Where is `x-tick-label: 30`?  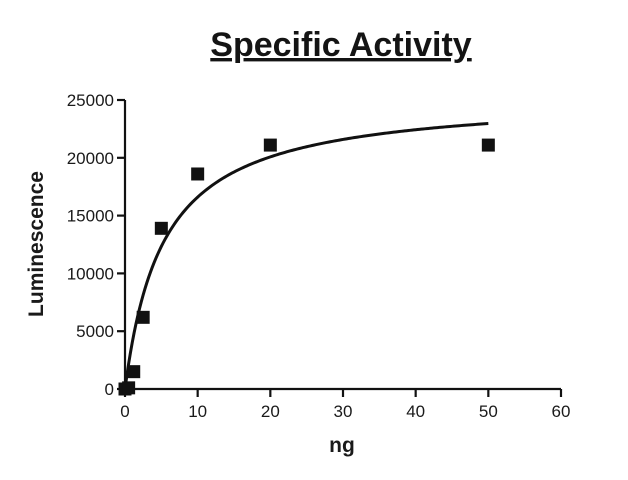 x-tick-label: 30 is located at coordinates (343, 411).